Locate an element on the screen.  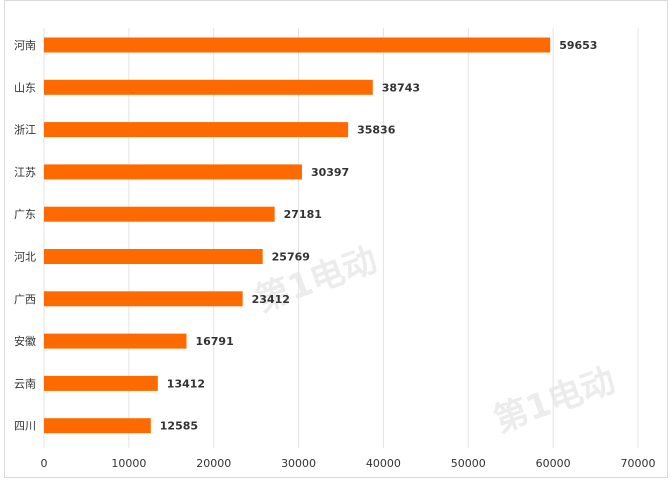
x-tick-label: 10000 is located at coordinates (128, 463).